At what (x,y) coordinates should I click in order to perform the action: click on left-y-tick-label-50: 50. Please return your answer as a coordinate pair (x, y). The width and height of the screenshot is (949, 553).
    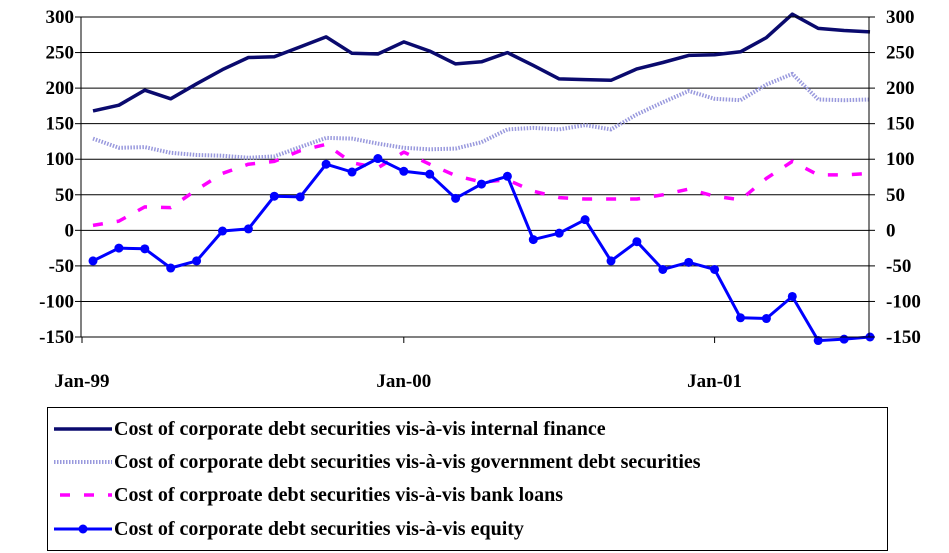
    Looking at the image, I should click on (64, 195).